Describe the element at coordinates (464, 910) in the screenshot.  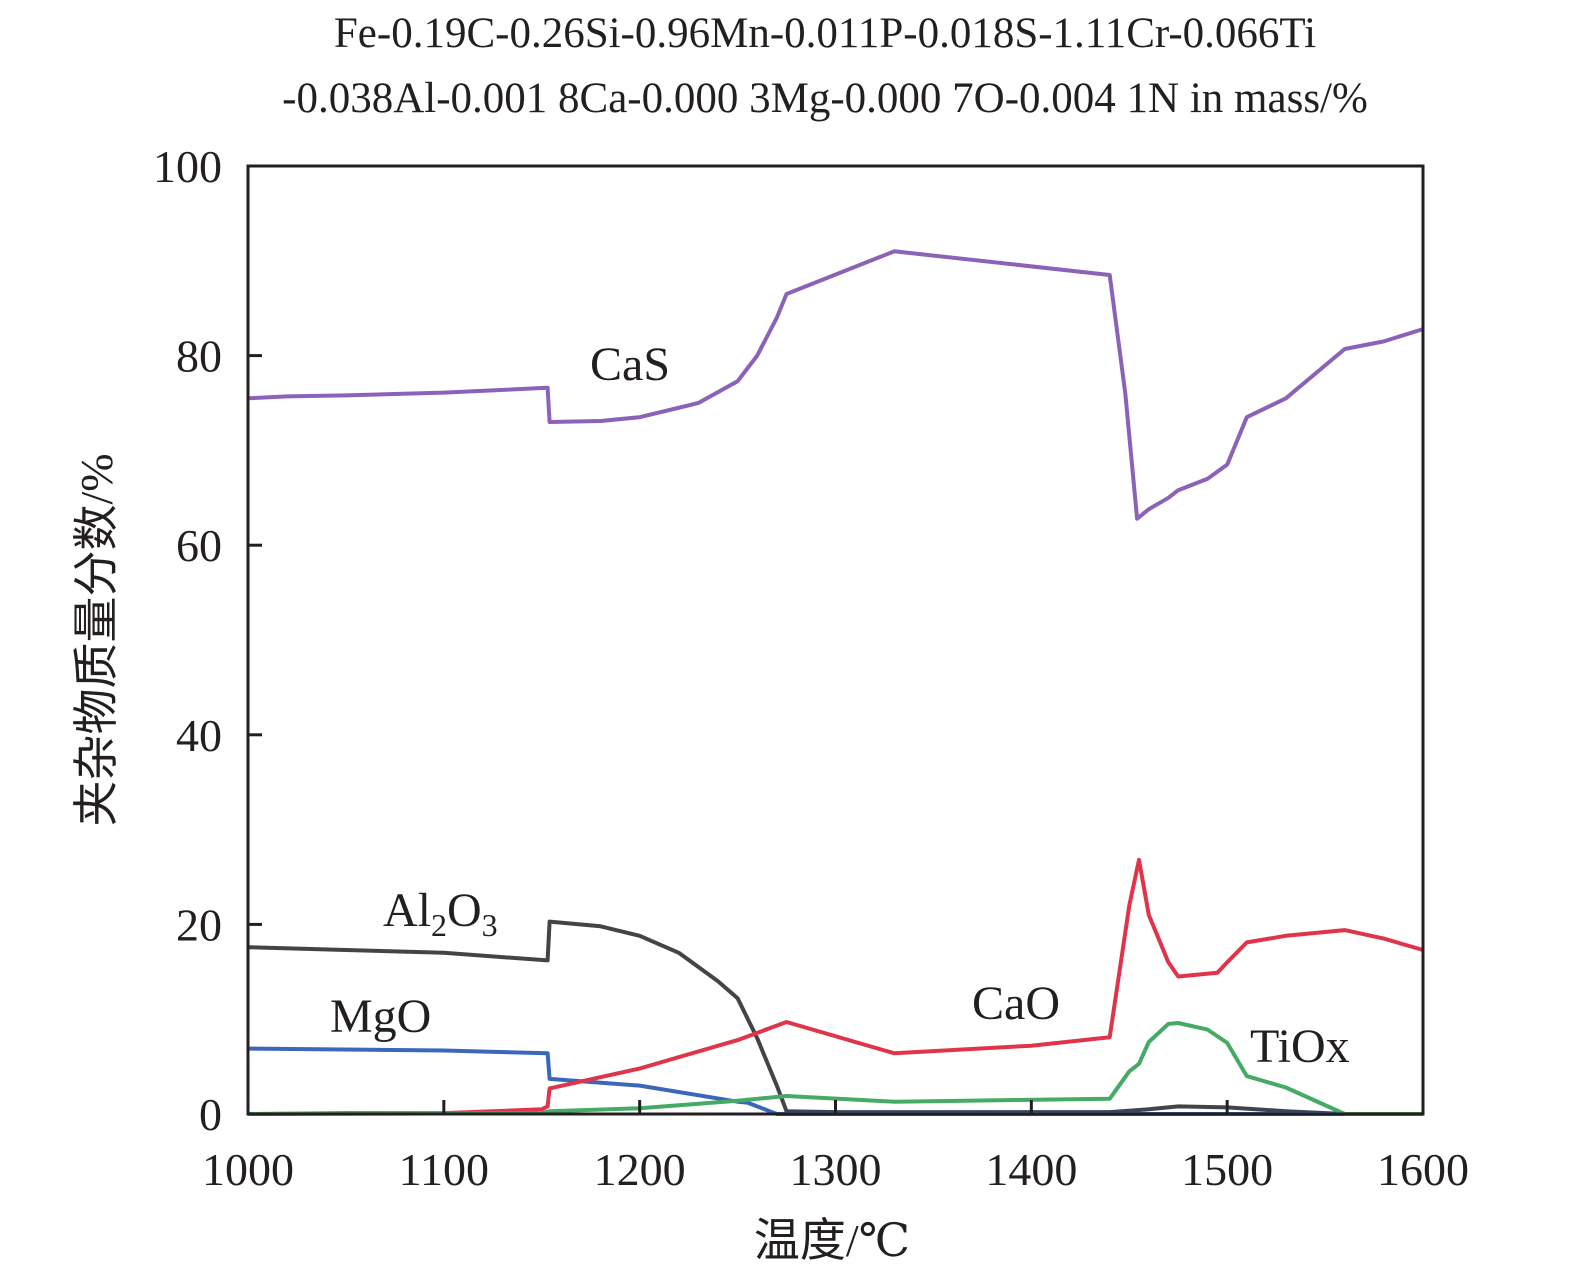
I see `al2o3-part-o: O` at that location.